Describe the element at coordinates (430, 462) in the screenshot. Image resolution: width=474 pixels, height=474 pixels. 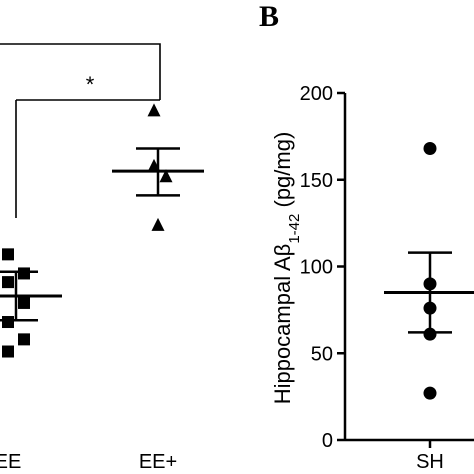
I see `category-label-sh: SH` at that location.